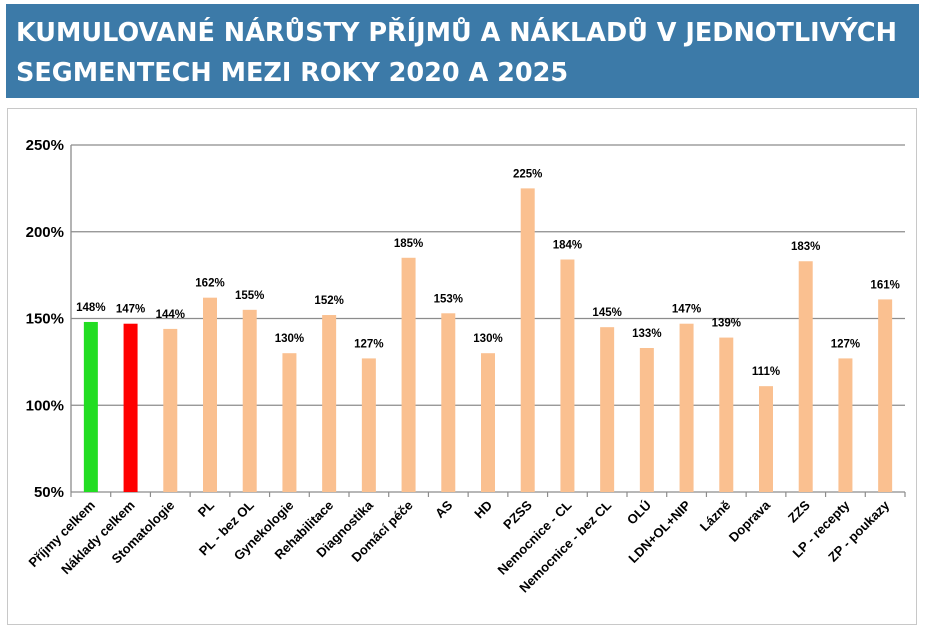 This screenshot has width=925, height=630. Describe the element at coordinates (517, 514) in the screenshot. I see `x-tick-label: PZSS` at that location.